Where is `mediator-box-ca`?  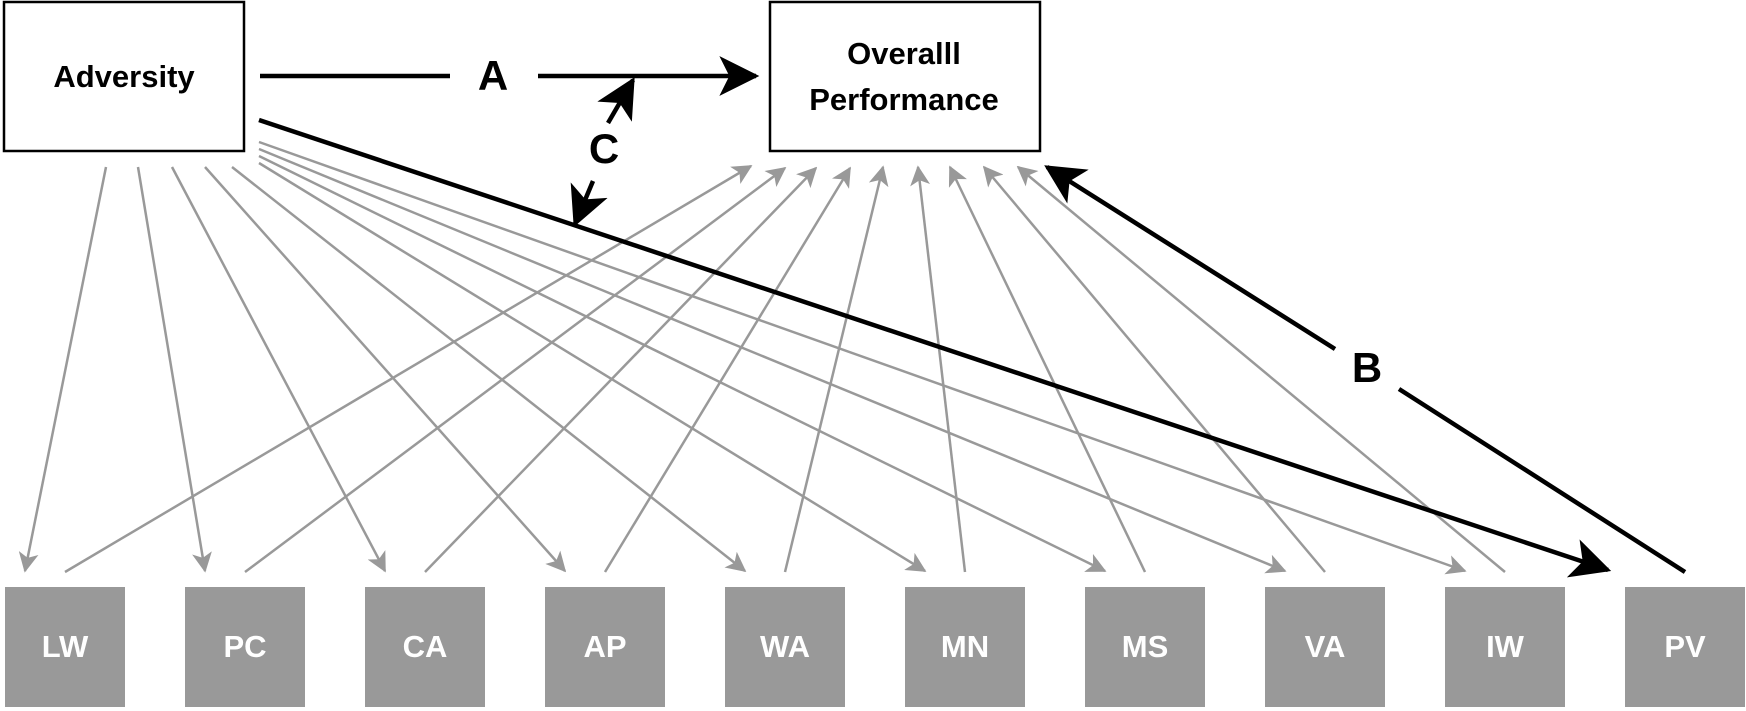 mediator-box-ca is located at coordinates (425, 647).